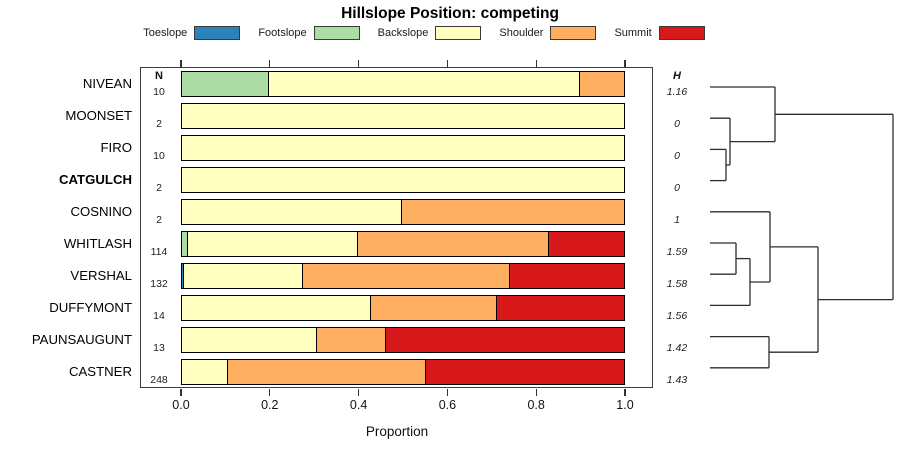 The height and width of the screenshot is (460, 900). I want to click on axis-tick-label: 0.8, so click(536, 405).